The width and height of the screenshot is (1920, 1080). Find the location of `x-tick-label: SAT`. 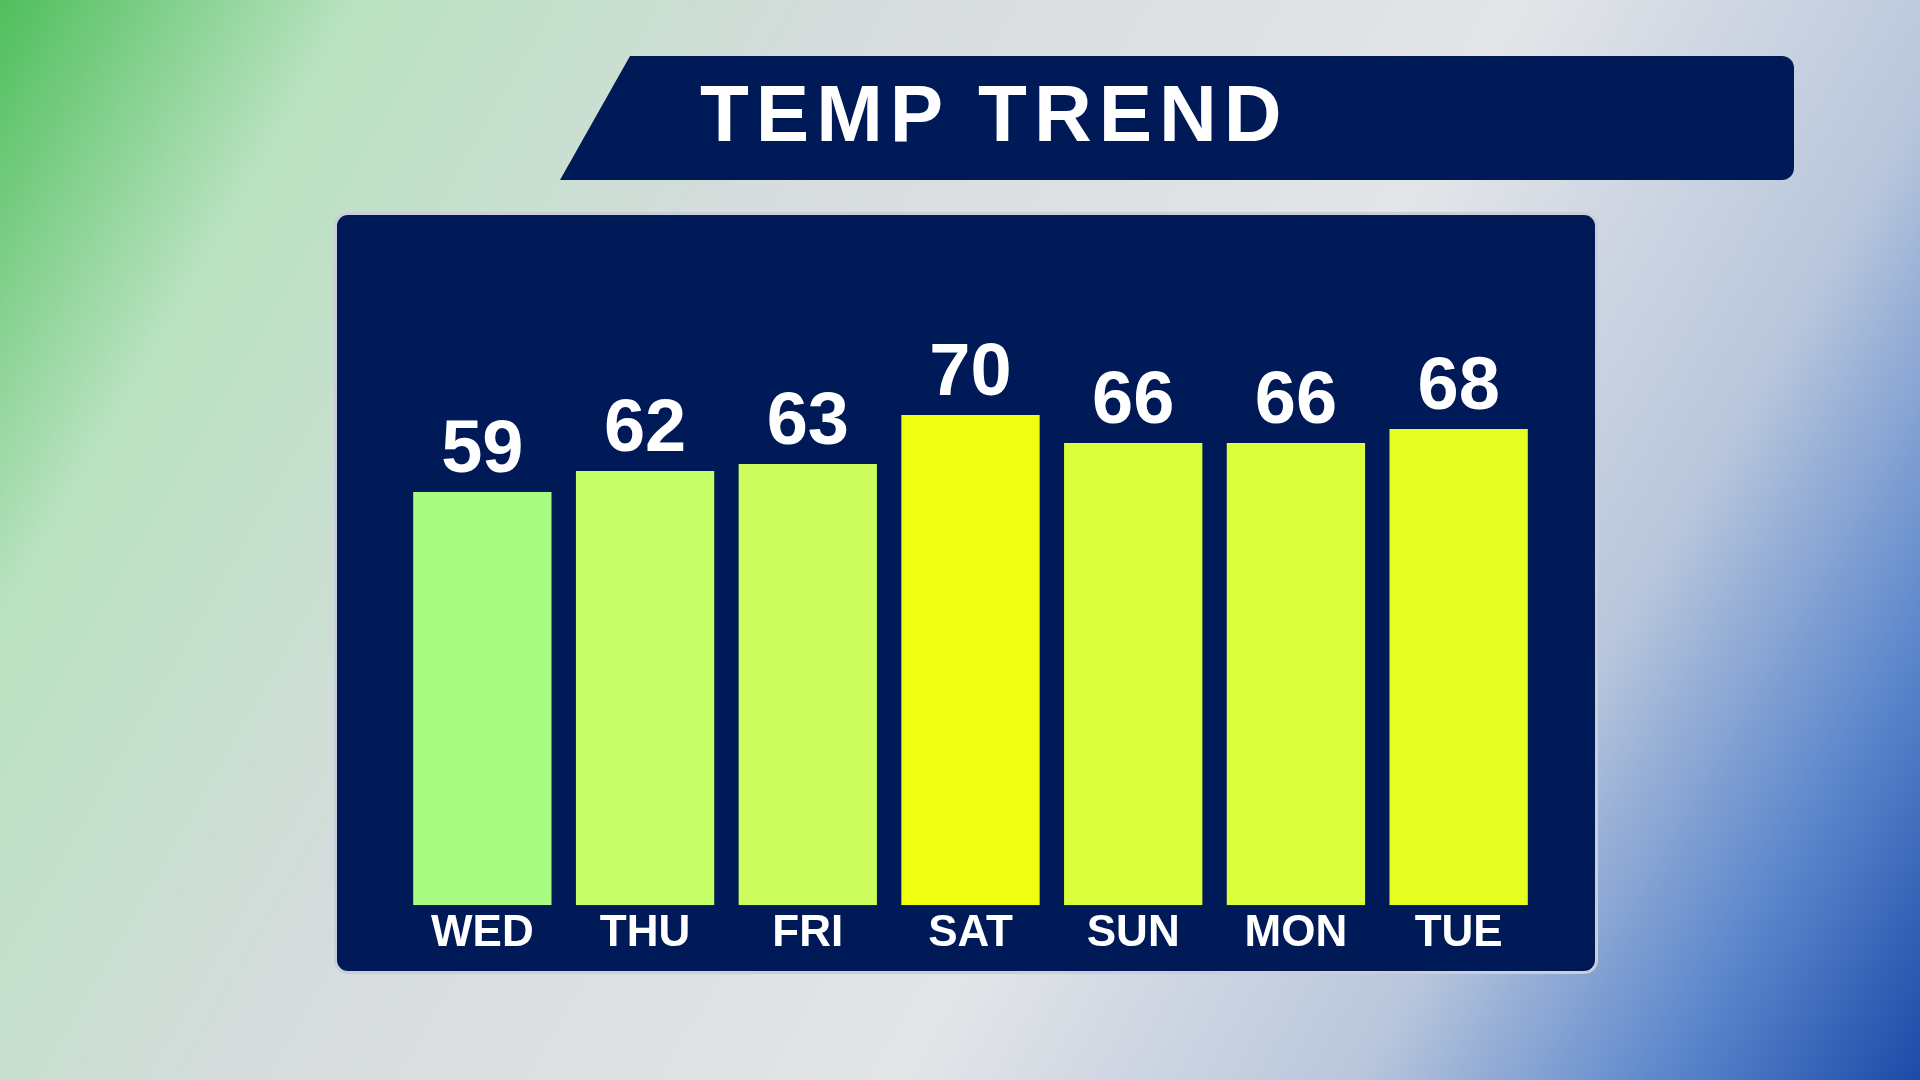

x-tick-label: SAT is located at coordinates (970, 930).